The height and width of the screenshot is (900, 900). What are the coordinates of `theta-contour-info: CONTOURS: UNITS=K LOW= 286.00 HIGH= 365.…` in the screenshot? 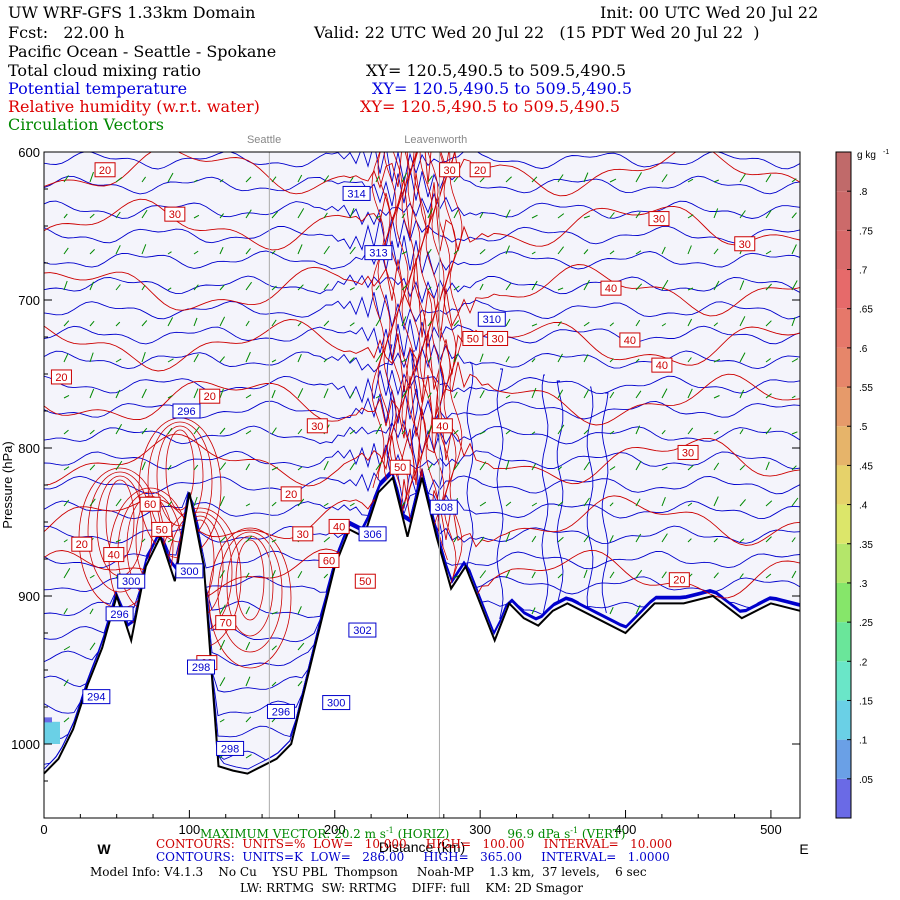 It's located at (413, 857).